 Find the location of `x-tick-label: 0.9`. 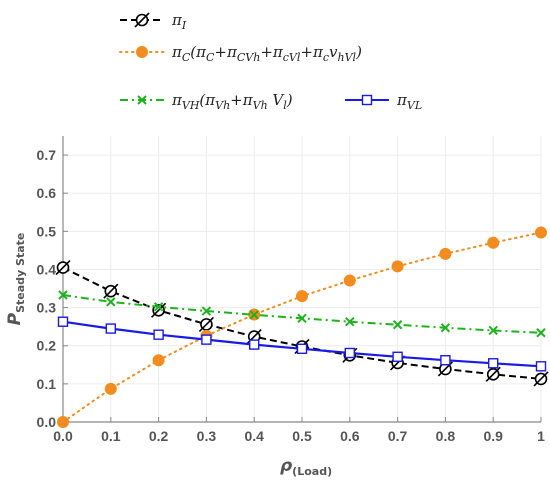

x-tick-label: 0.9 is located at coordinates (493, 436).